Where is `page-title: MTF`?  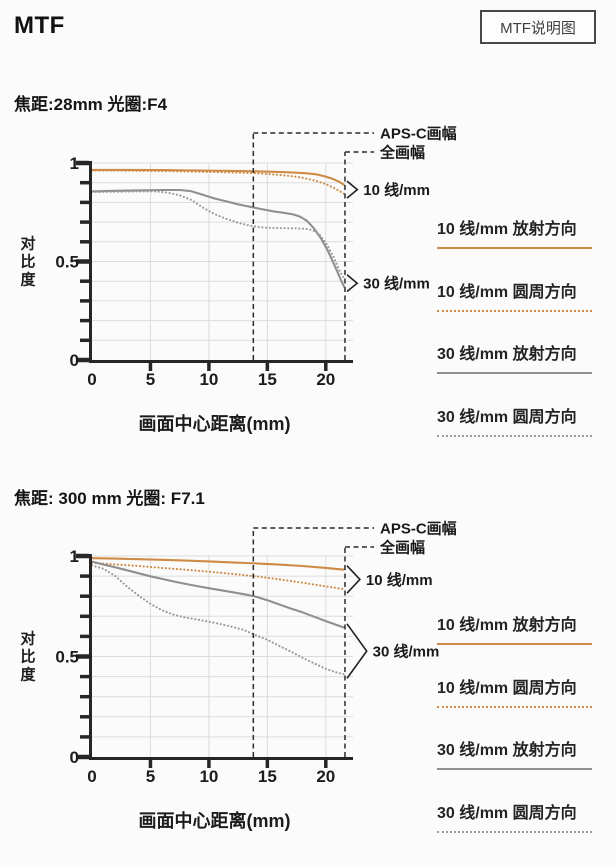
page-title: MTF is located at coordinates (39, 25).